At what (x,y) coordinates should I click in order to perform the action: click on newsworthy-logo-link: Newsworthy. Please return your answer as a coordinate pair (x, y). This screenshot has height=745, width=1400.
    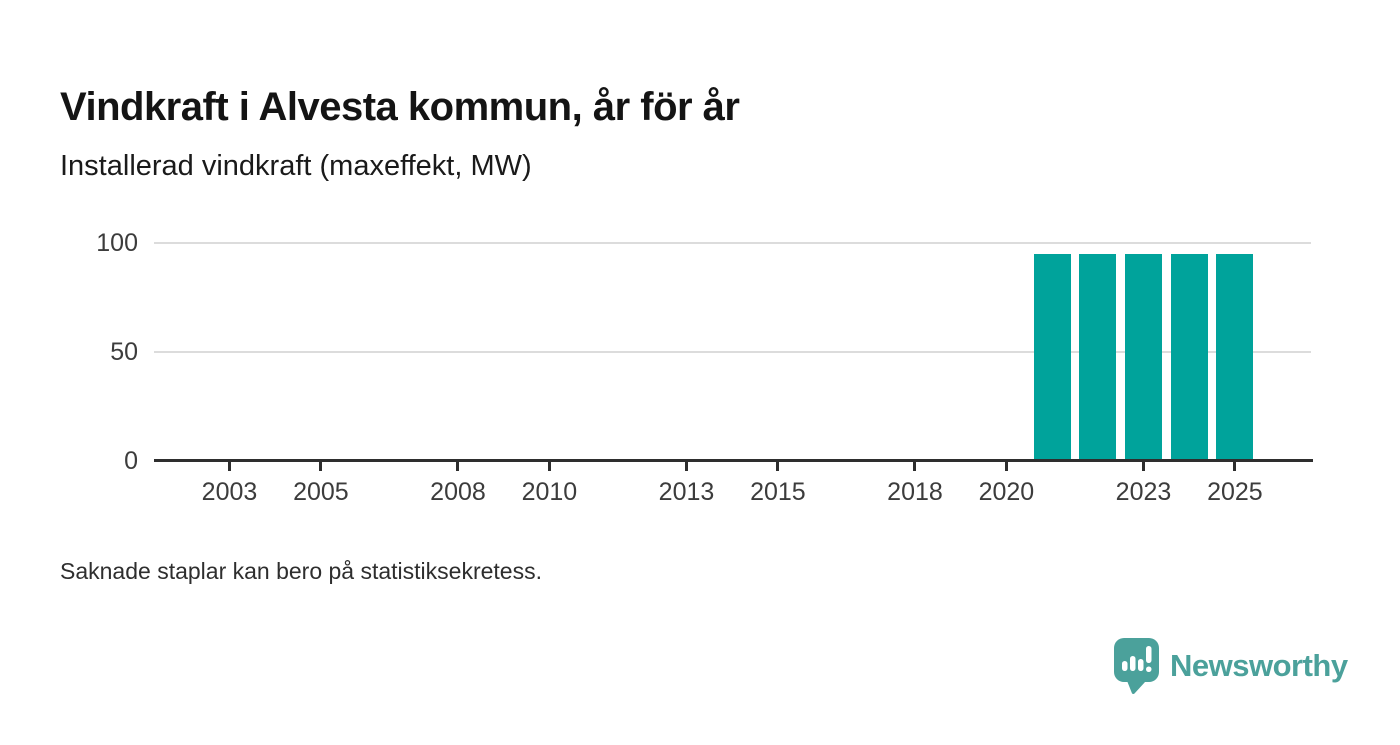
    Looking at the image, I should click on (1230, 666).